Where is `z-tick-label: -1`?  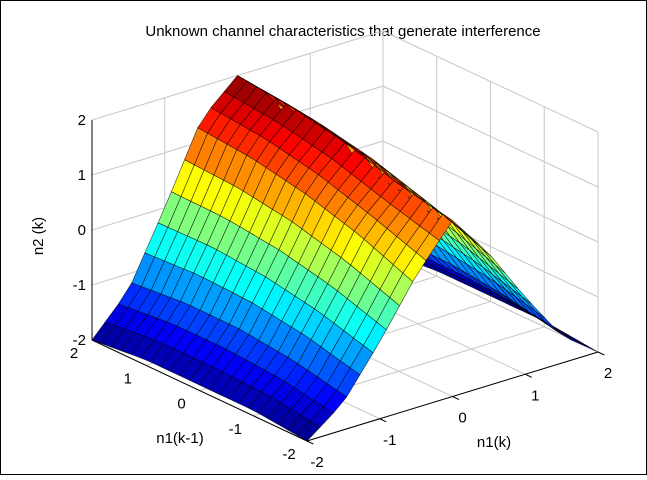 z-tick-label: -1 is located at coordinates (79, 285).